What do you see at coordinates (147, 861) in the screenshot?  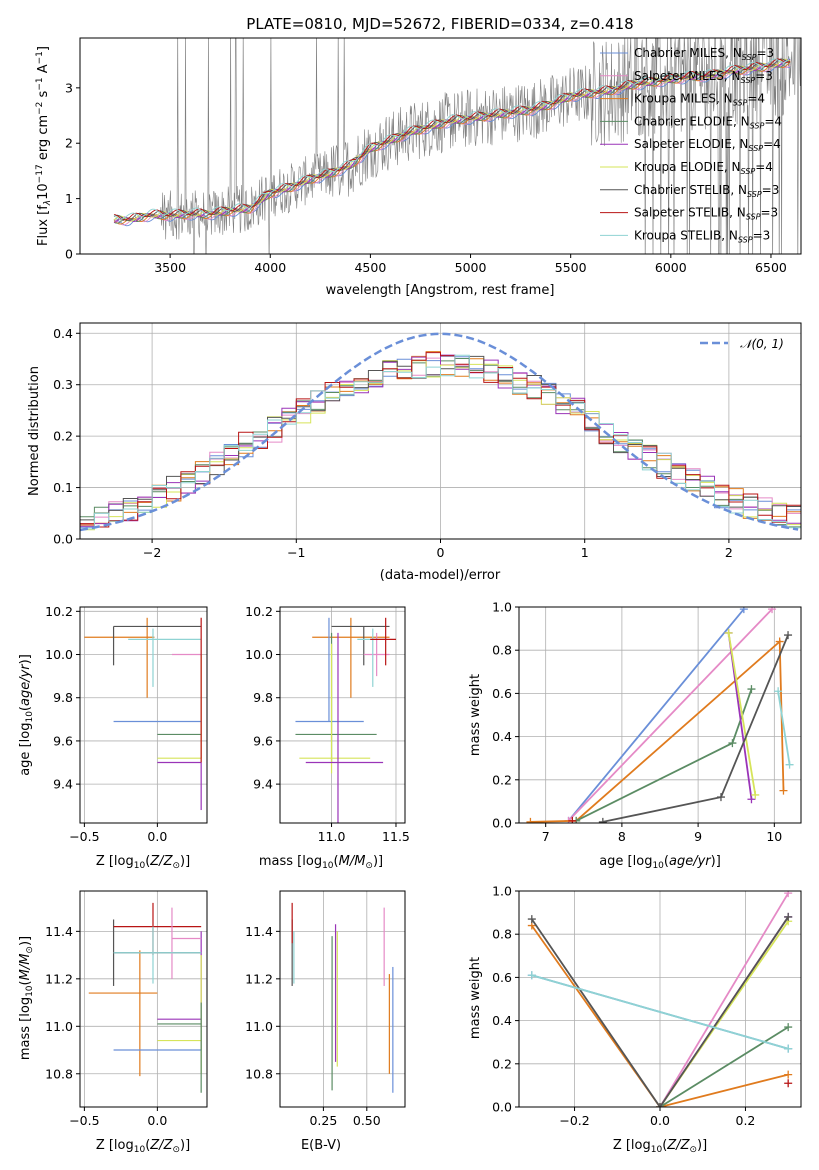 I see `age-vs-z-xlabel-c: (` at bounding box center [147, 861].